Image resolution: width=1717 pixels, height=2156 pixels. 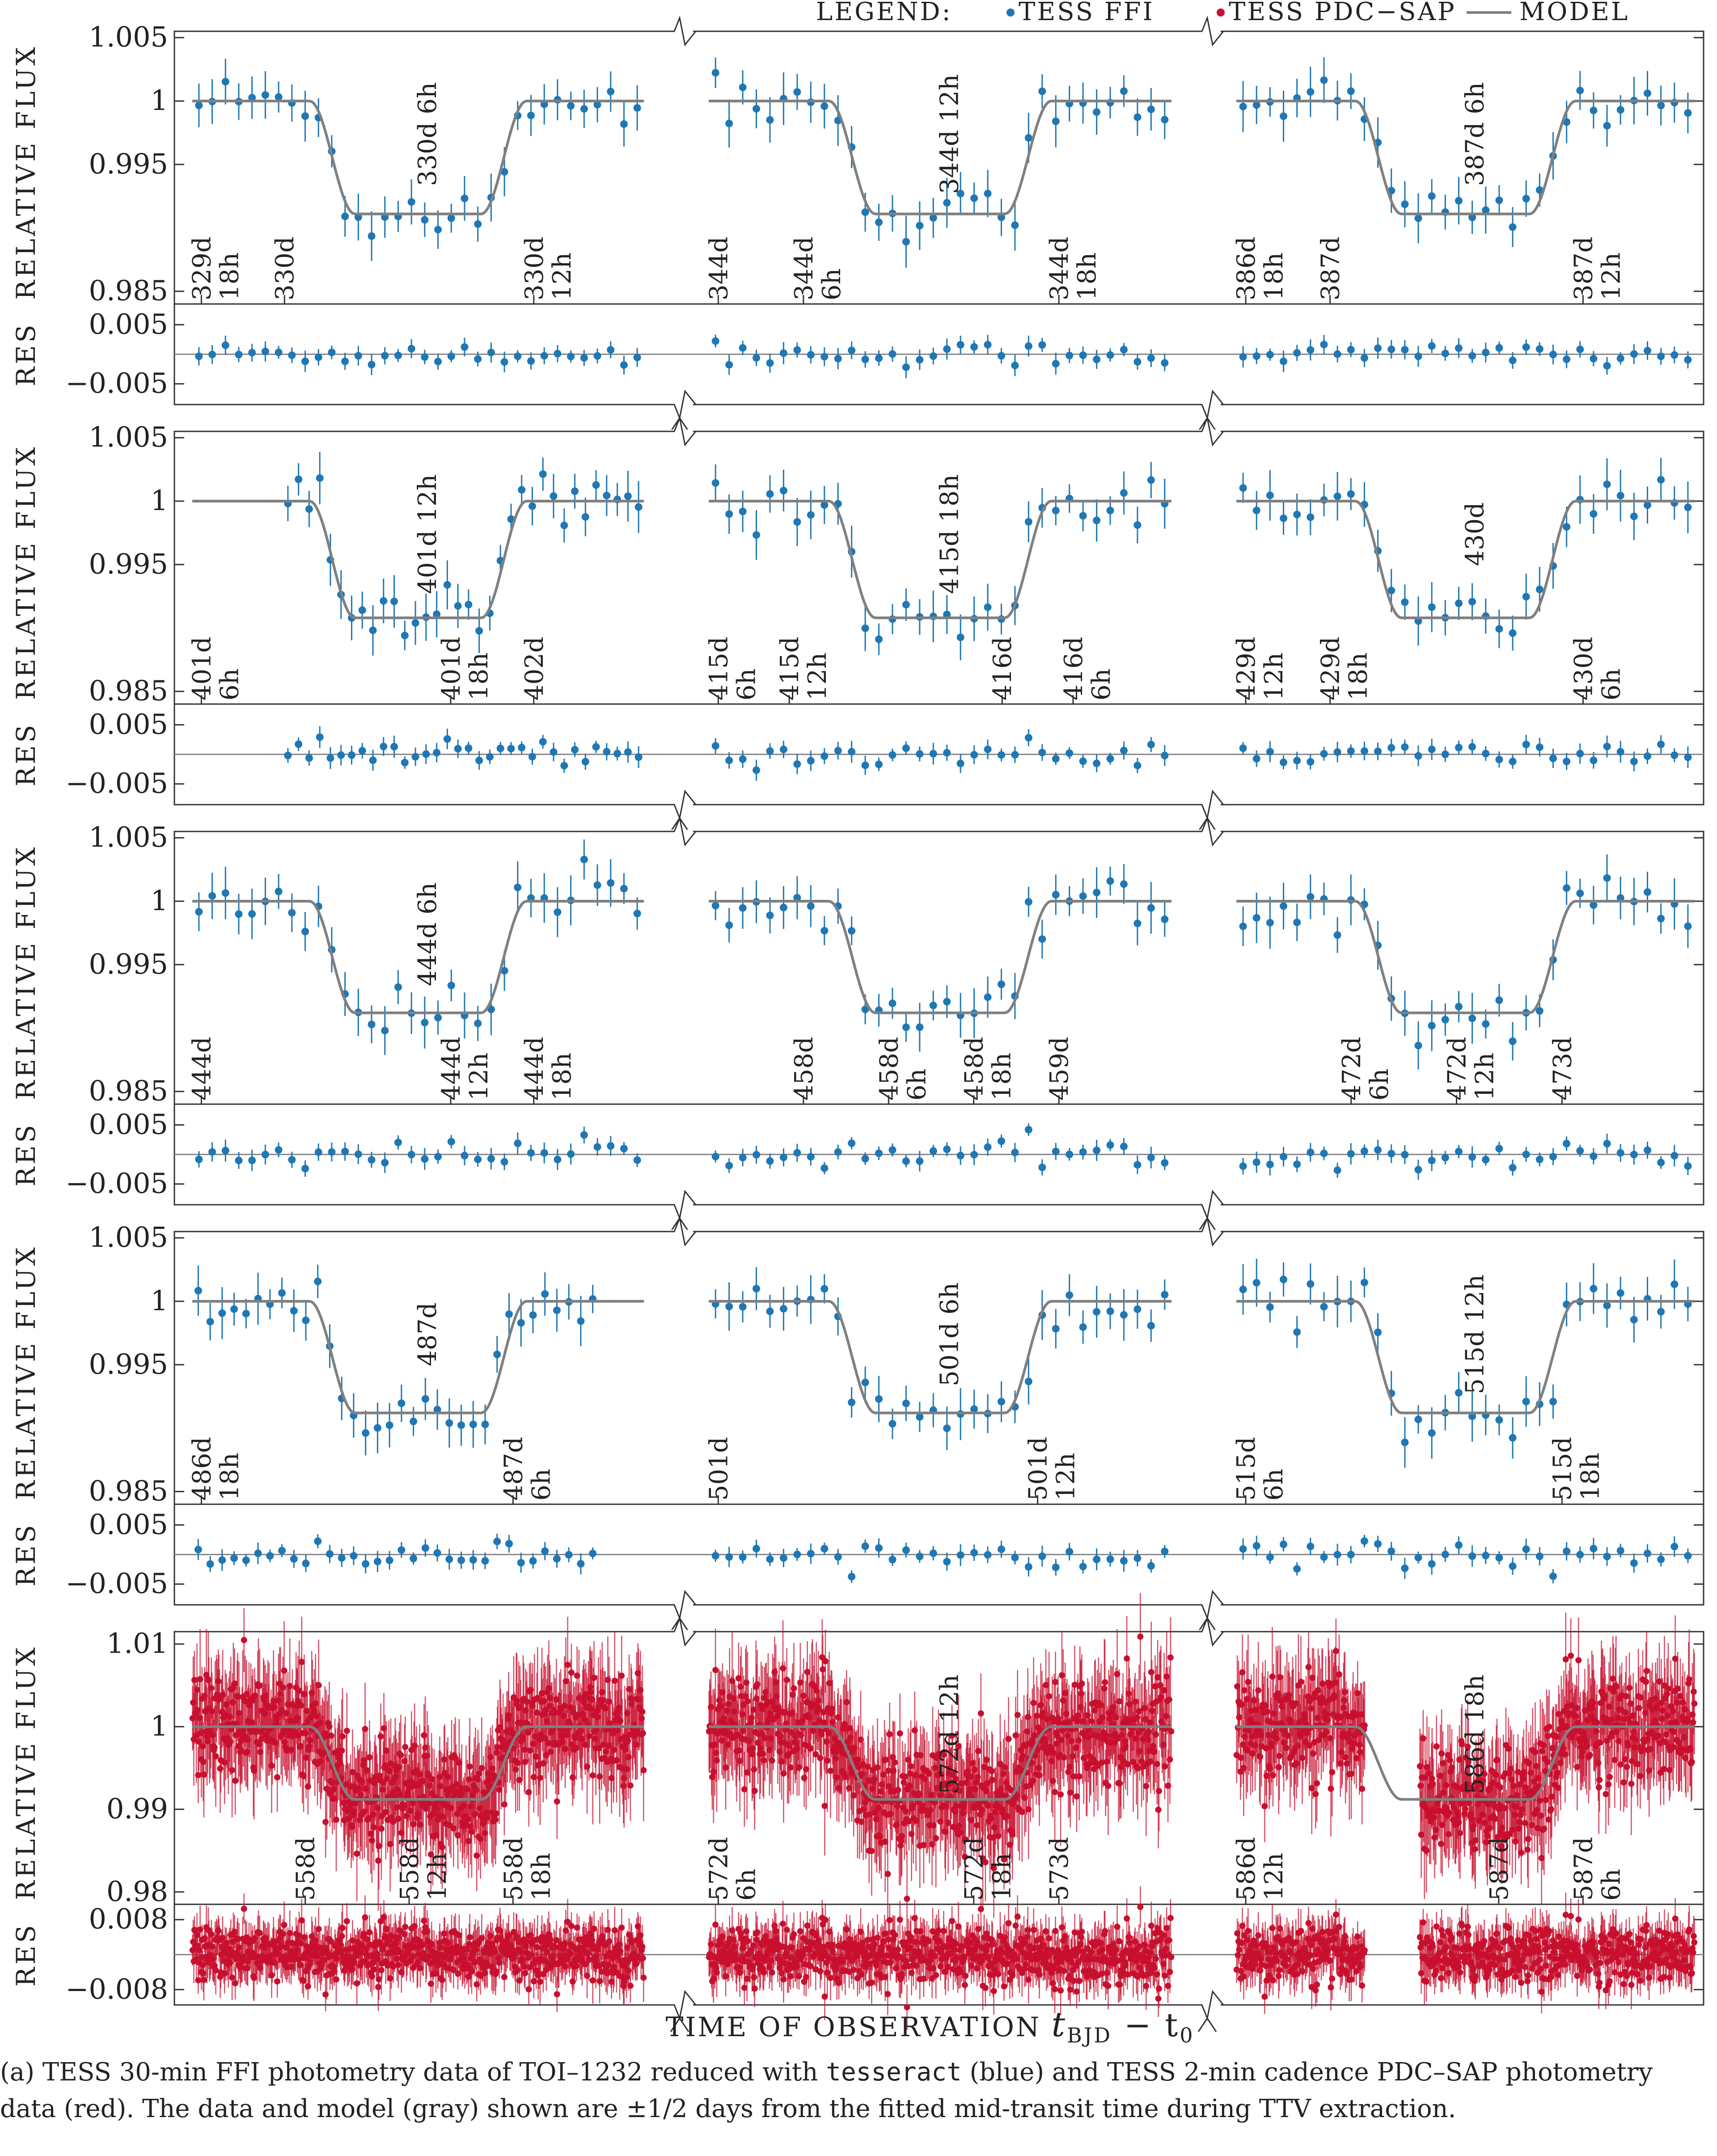 I want to click on time-tick-label: 429d18h, so click(x=1344, y=668).